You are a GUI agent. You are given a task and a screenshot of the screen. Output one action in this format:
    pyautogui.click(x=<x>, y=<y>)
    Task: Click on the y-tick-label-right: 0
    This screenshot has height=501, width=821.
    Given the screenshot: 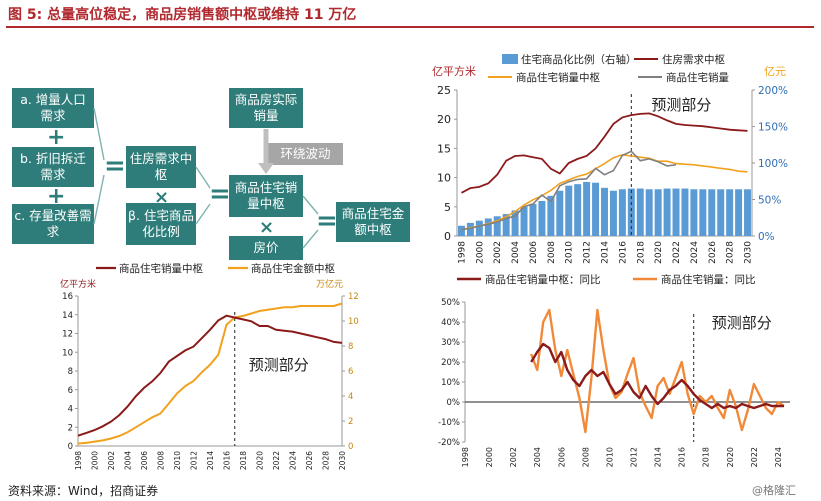 What is the action you would take?
    pyautogui.click(x=350, y=447)
    